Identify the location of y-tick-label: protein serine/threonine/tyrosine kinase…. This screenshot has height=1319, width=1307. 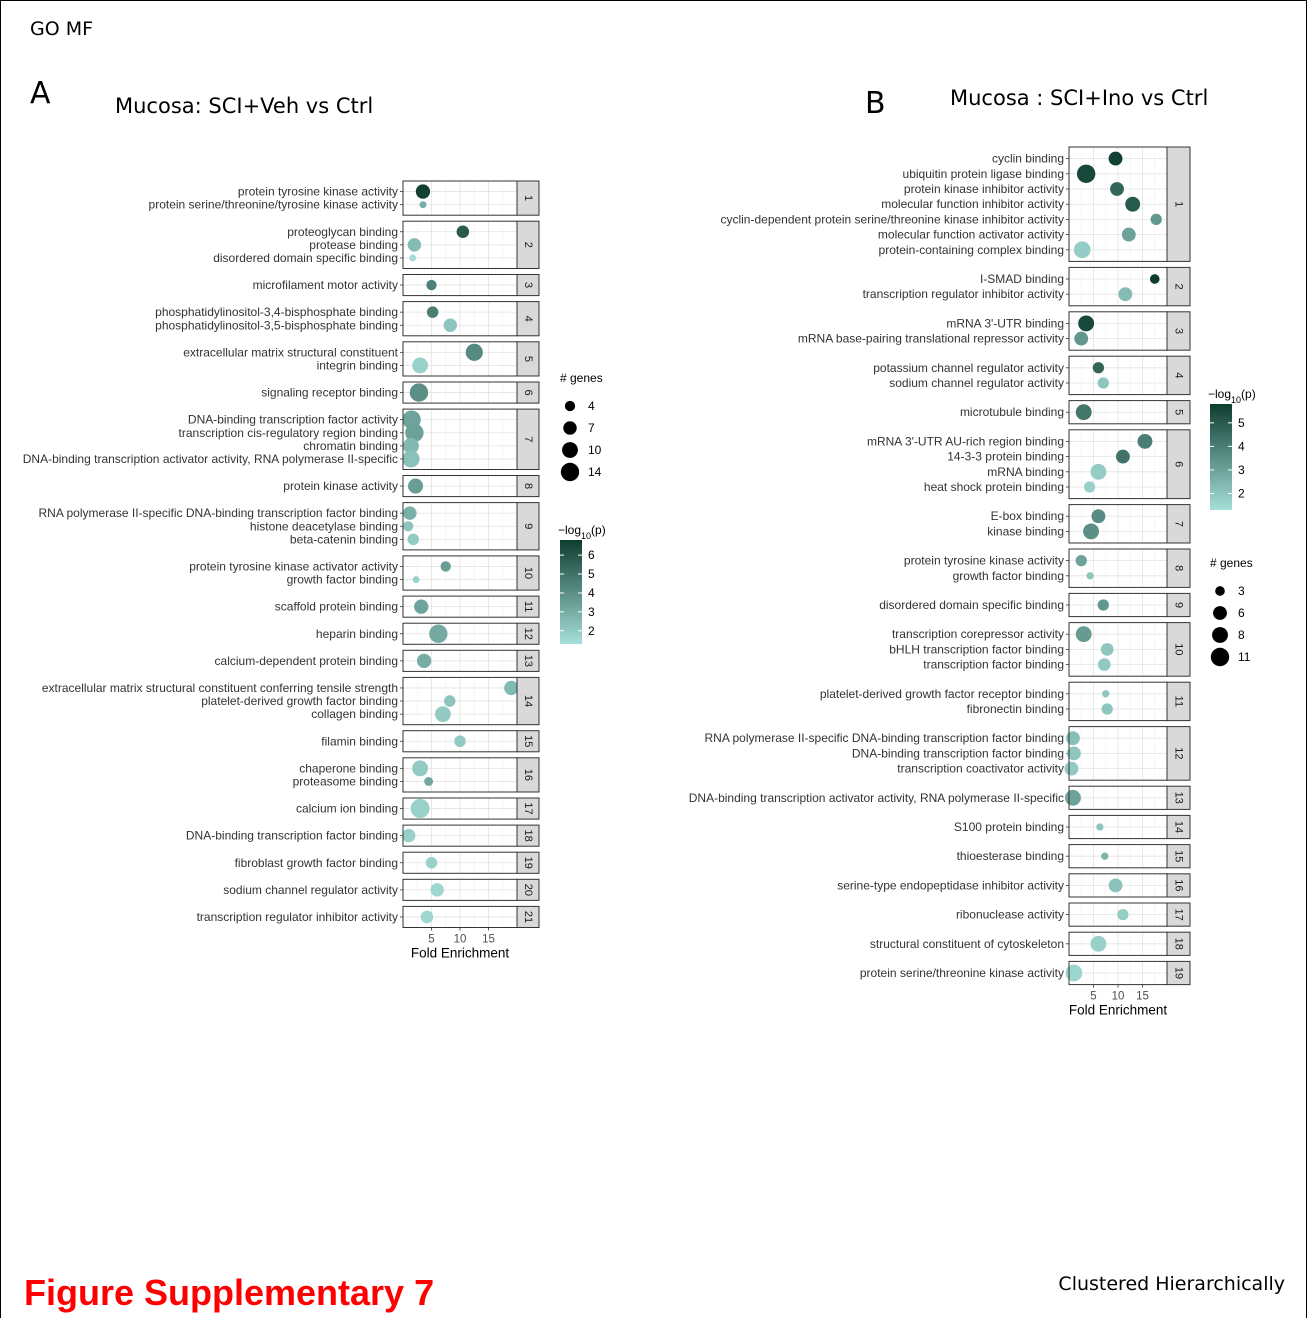
(273, 205).